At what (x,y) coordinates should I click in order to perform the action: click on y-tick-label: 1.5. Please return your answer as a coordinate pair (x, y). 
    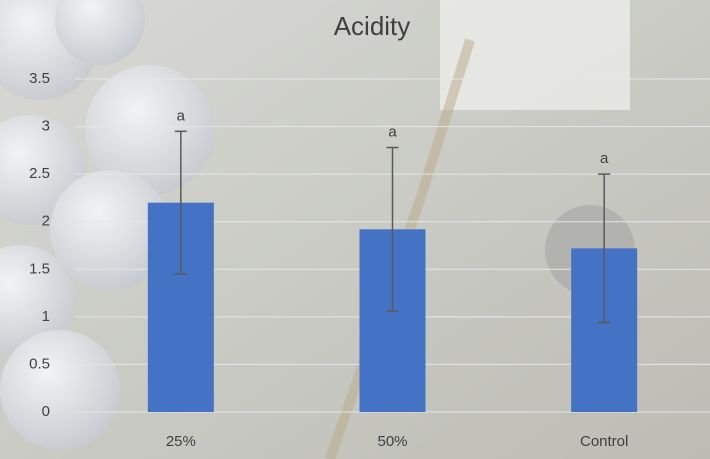
    Looking at the image, I should click on (39, 268).